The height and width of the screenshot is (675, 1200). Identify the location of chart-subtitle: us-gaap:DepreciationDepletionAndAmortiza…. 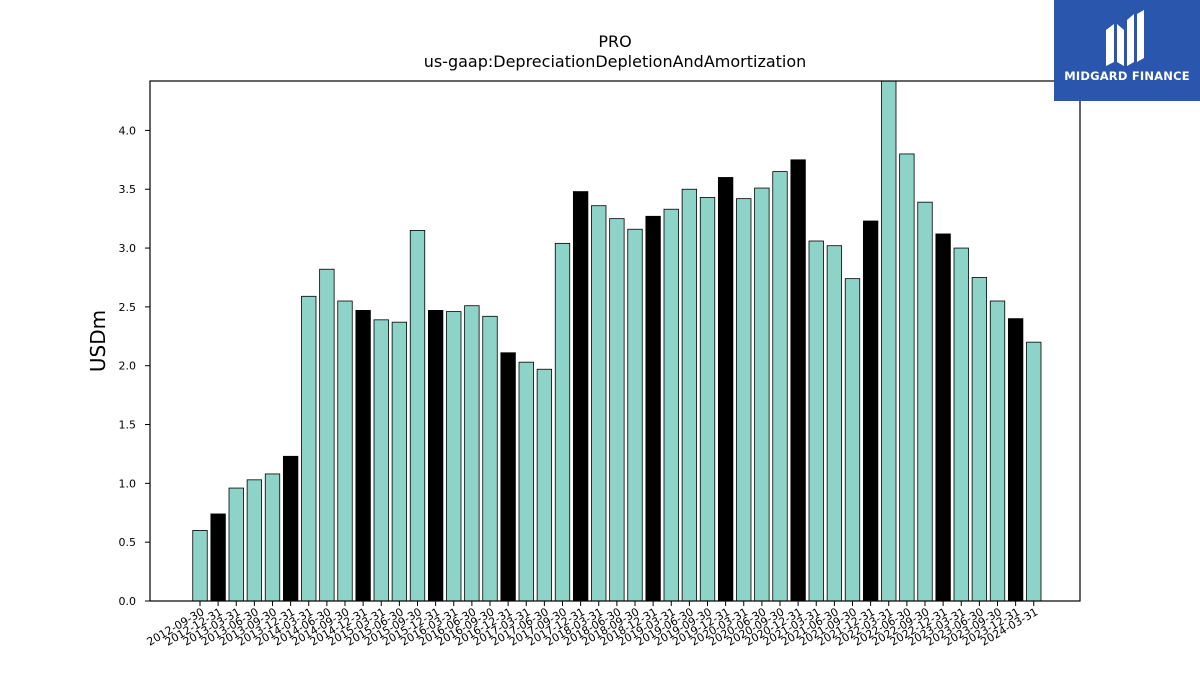
(615, 61).